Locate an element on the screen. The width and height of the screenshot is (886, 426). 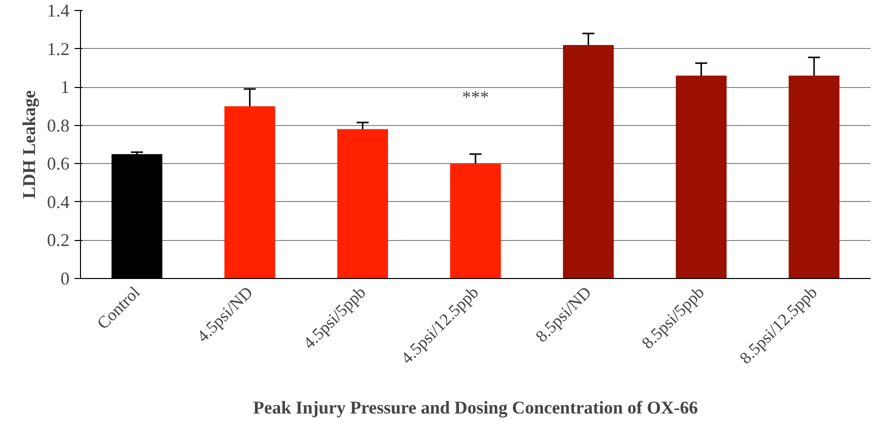
y-tick-label: 1.2 is located at coordinates (58, 48).